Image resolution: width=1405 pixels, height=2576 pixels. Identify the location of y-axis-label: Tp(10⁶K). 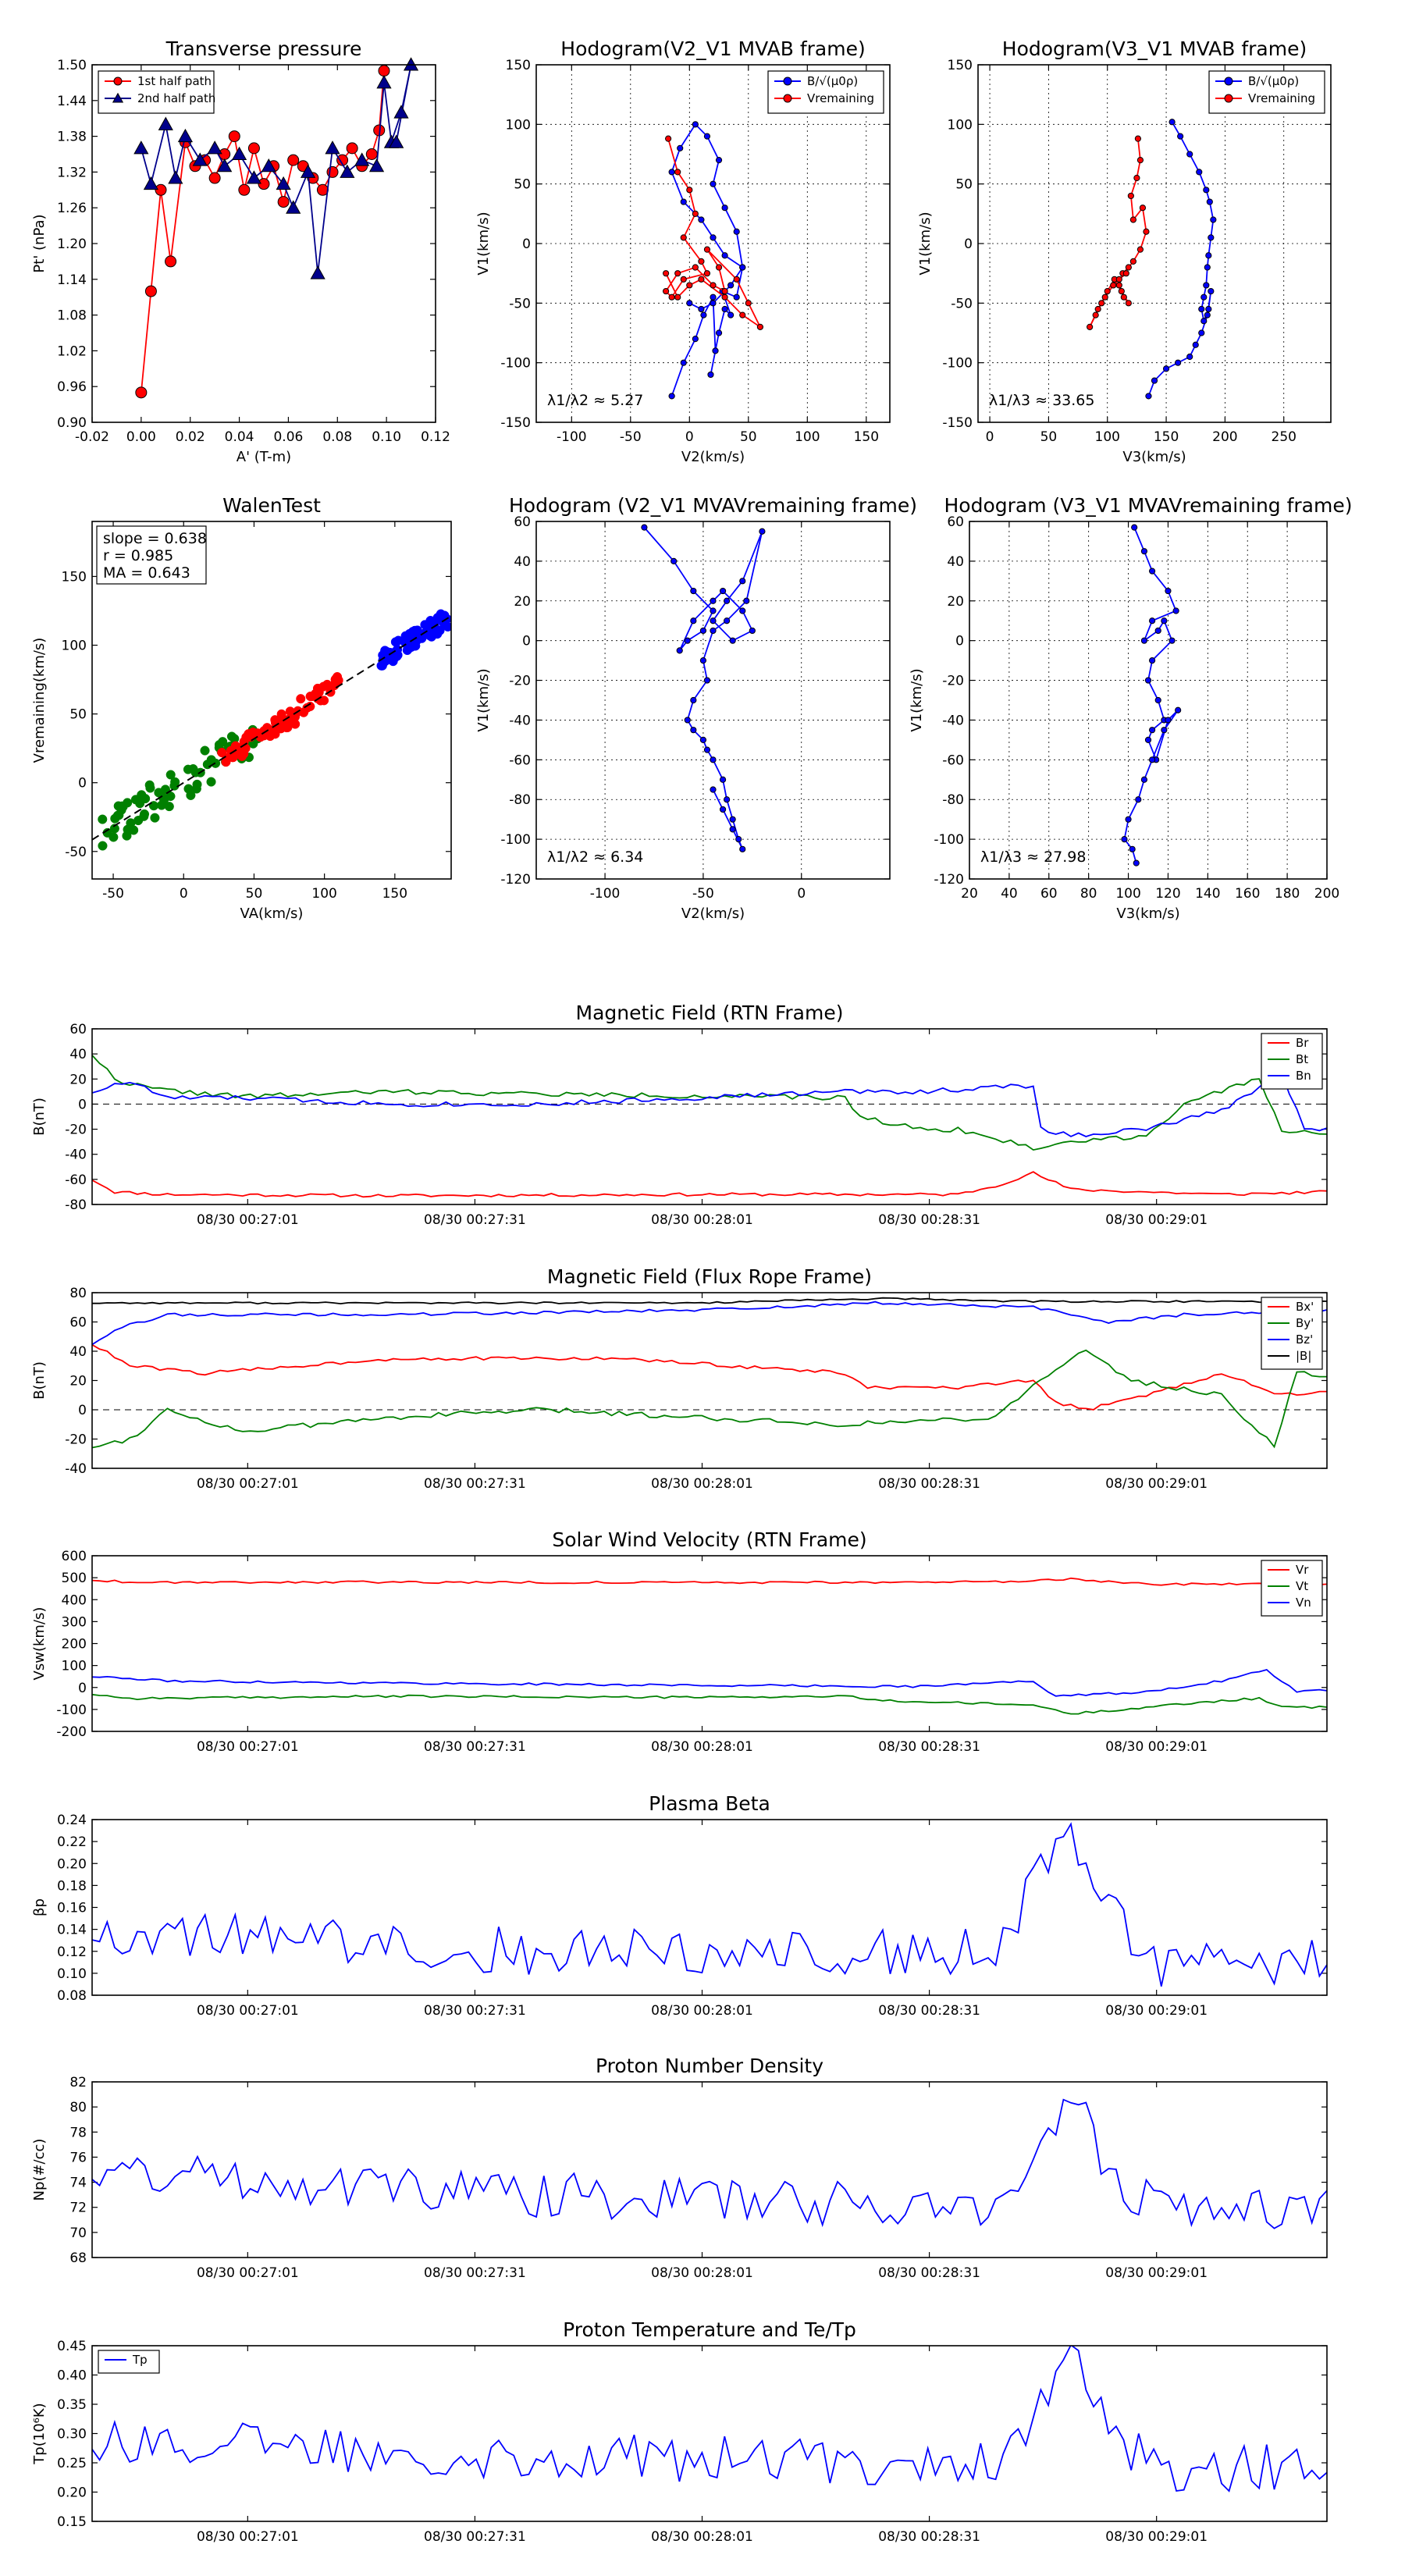
(40, 2433).